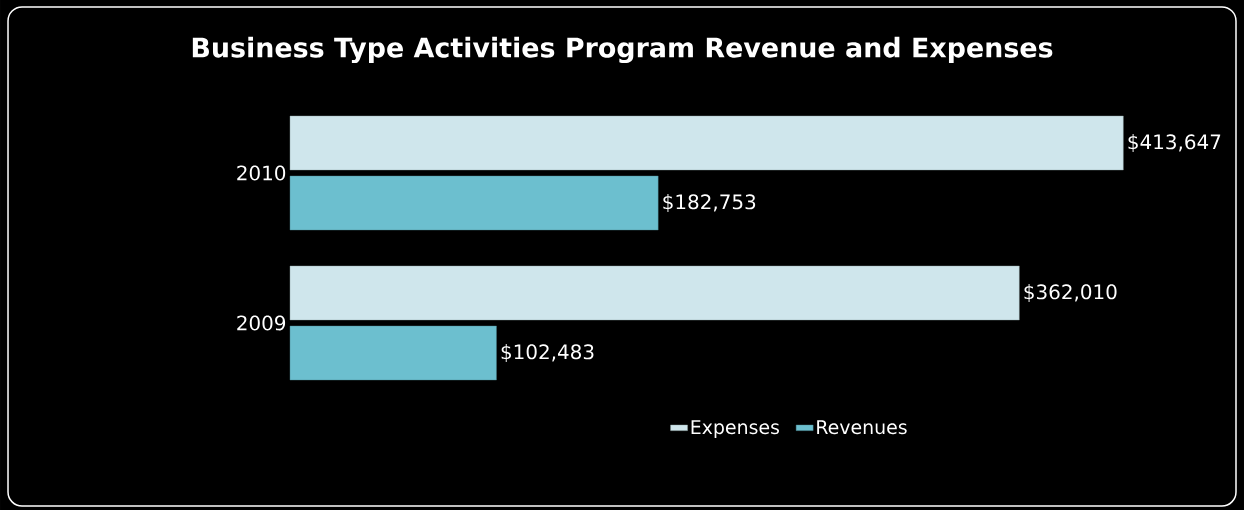  I want to click on data-label: $362,010, so click(1070, 293).